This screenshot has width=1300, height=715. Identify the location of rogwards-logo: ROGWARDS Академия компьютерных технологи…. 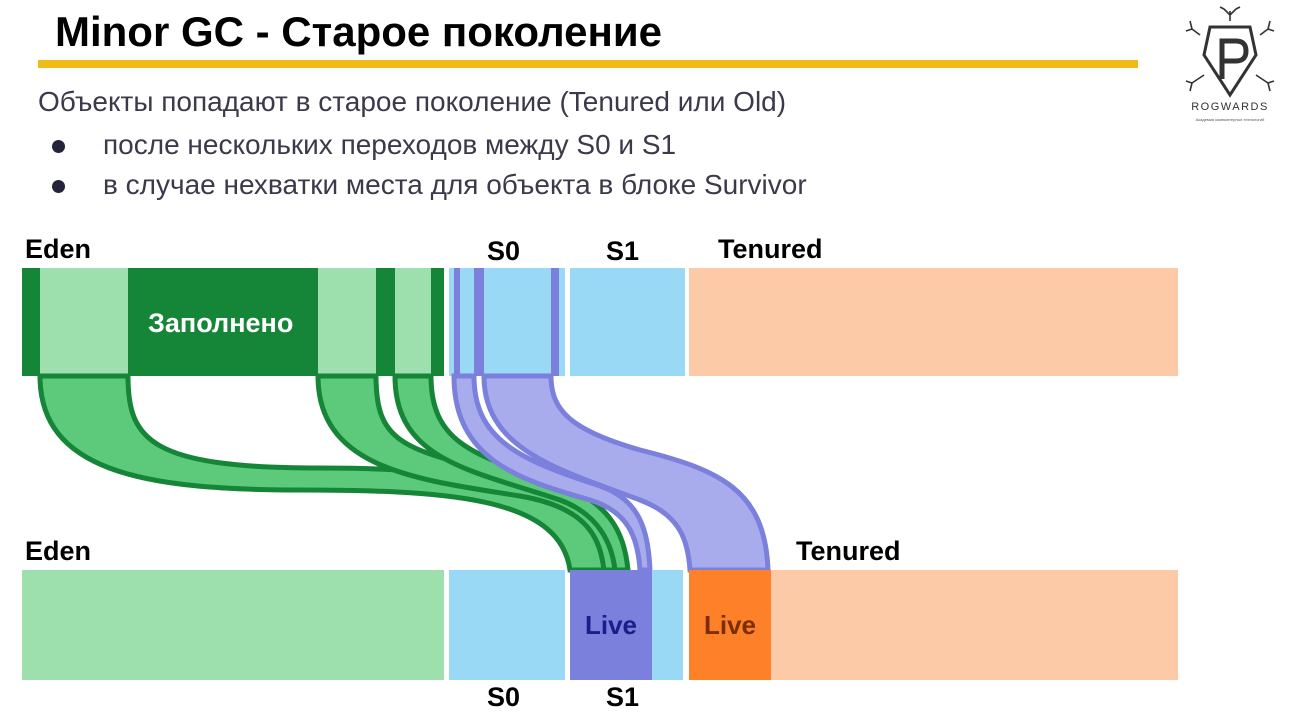
(1230, 64).